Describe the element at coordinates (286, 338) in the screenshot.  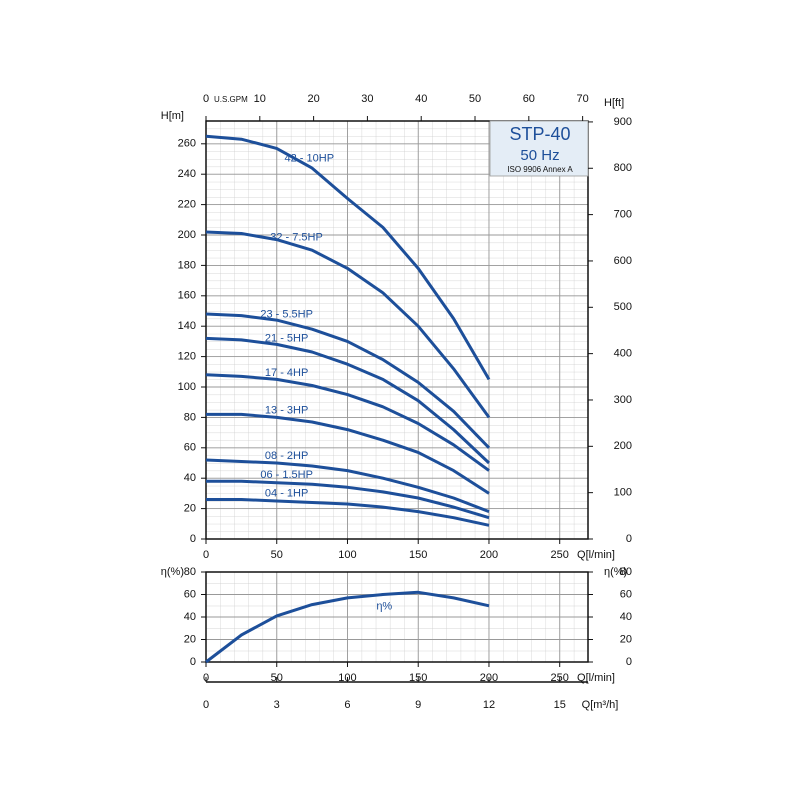
I see `series-label: 21 - 5HP` at that location.